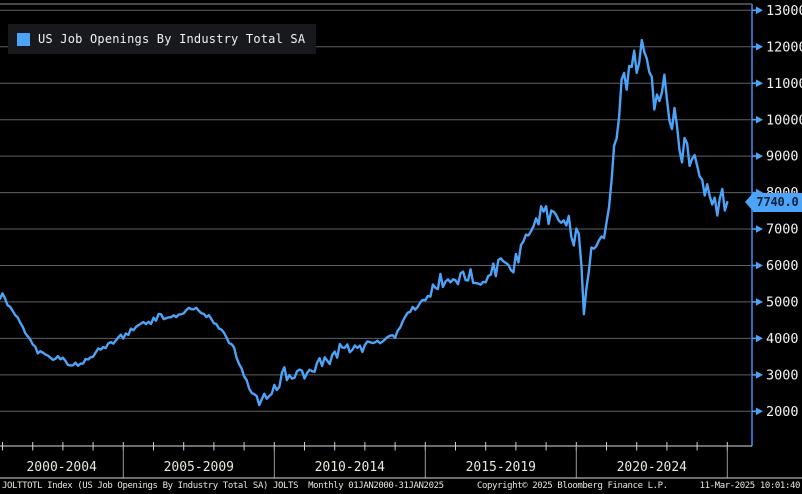  I want to click on y-axis-label: 6000, so click(782, 266).